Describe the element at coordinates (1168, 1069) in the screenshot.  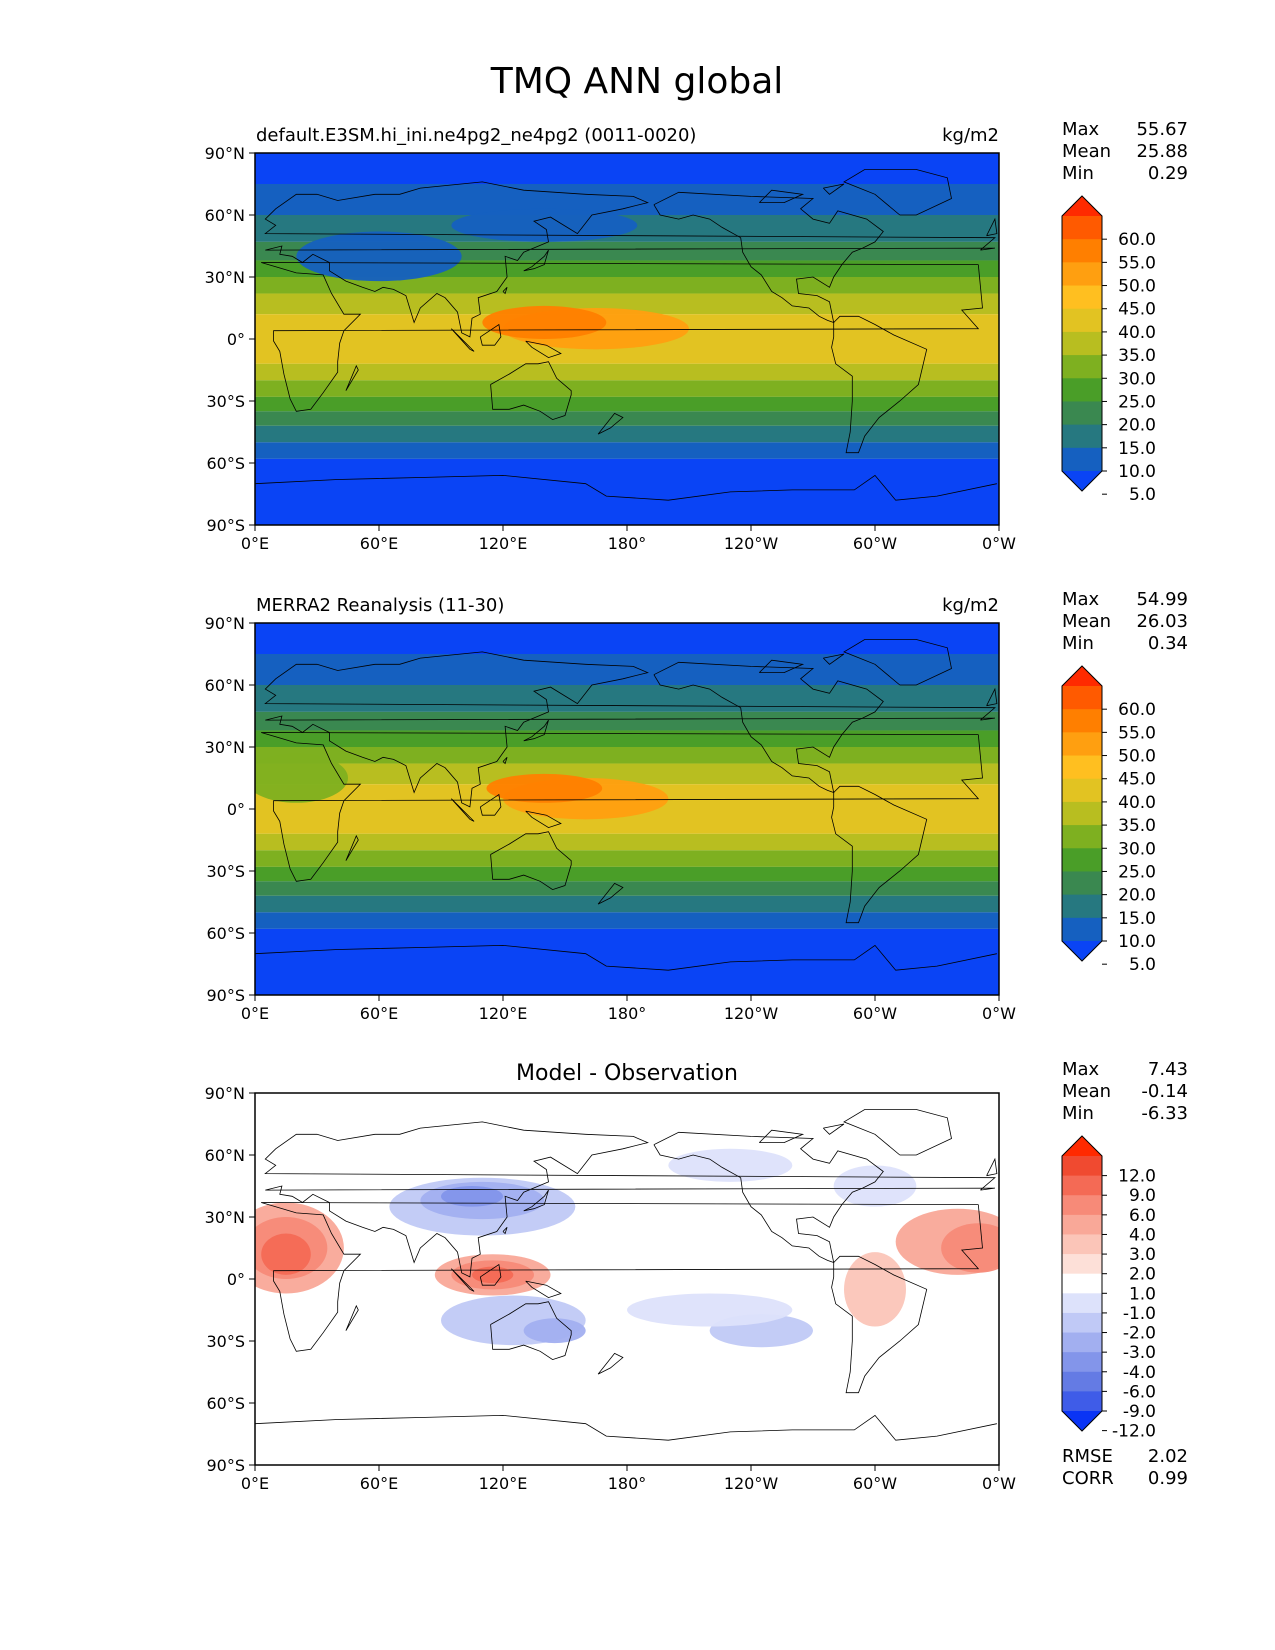
I see `stat-value: 7.43` at that location.